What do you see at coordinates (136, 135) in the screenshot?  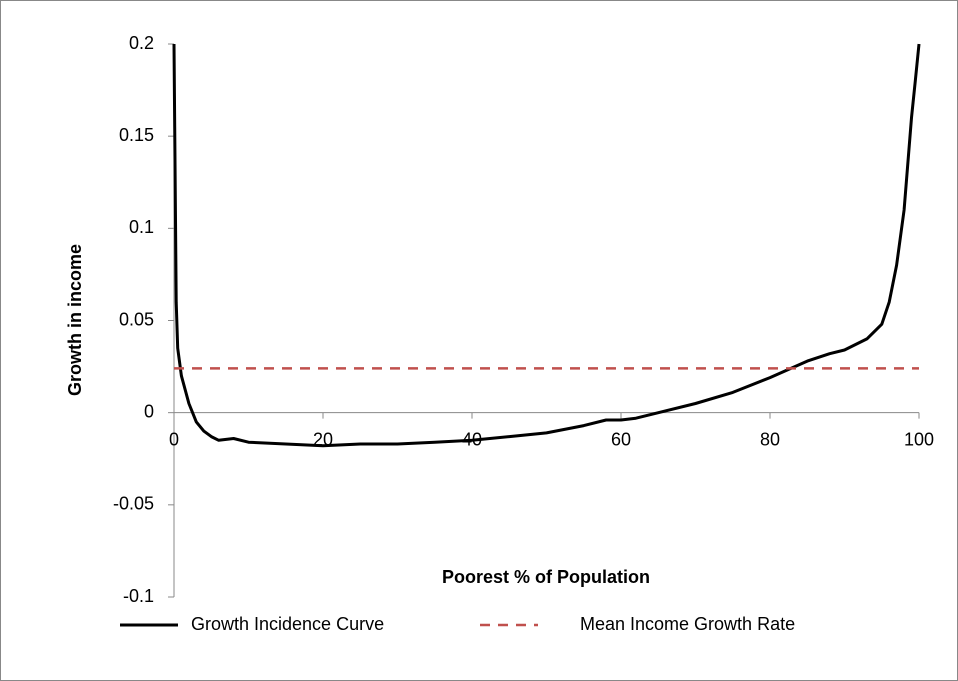 I see `y-tick-label: 0.15` at bounding box center [136, 135].